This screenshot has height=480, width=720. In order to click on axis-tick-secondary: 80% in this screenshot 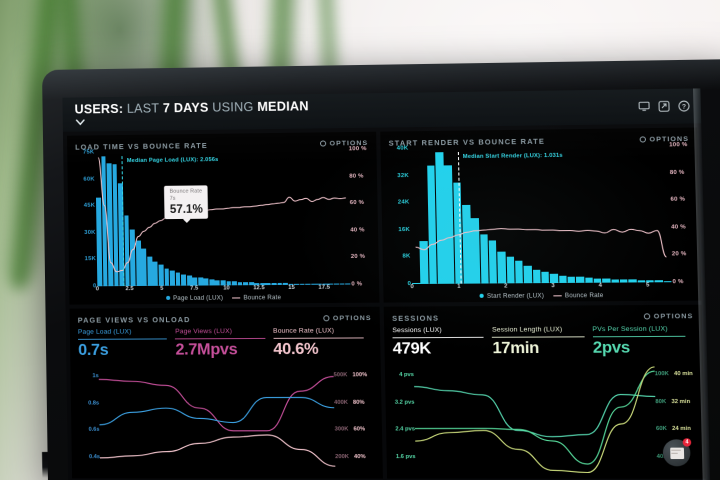, I will do `click(358, 402)`.